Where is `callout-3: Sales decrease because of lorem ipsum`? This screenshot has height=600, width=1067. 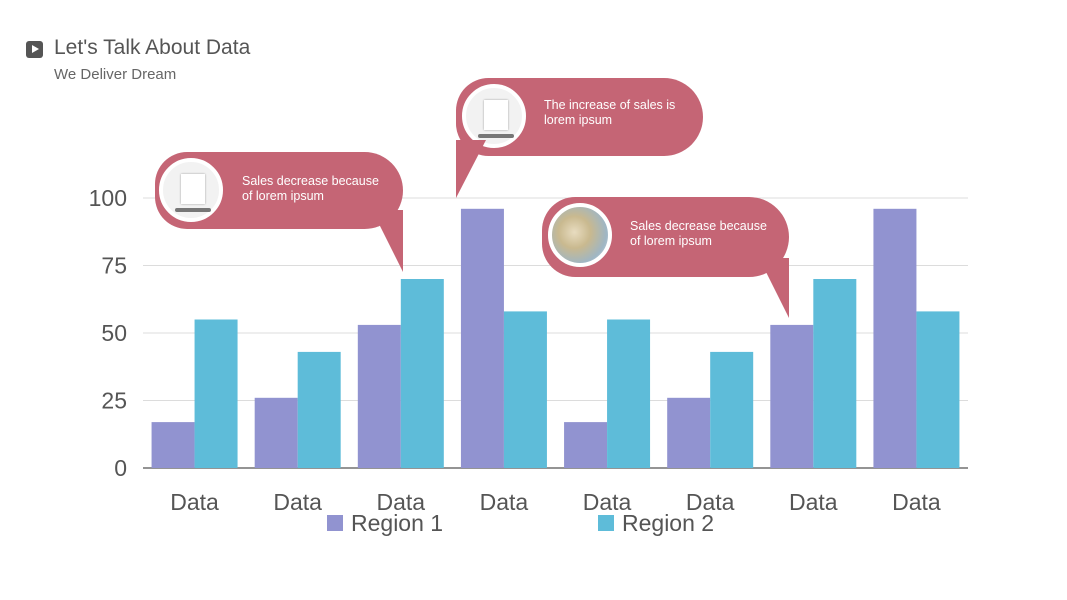
callout-3: Sales decrease because of lorem ipsum is located at coordinates (665, 237).